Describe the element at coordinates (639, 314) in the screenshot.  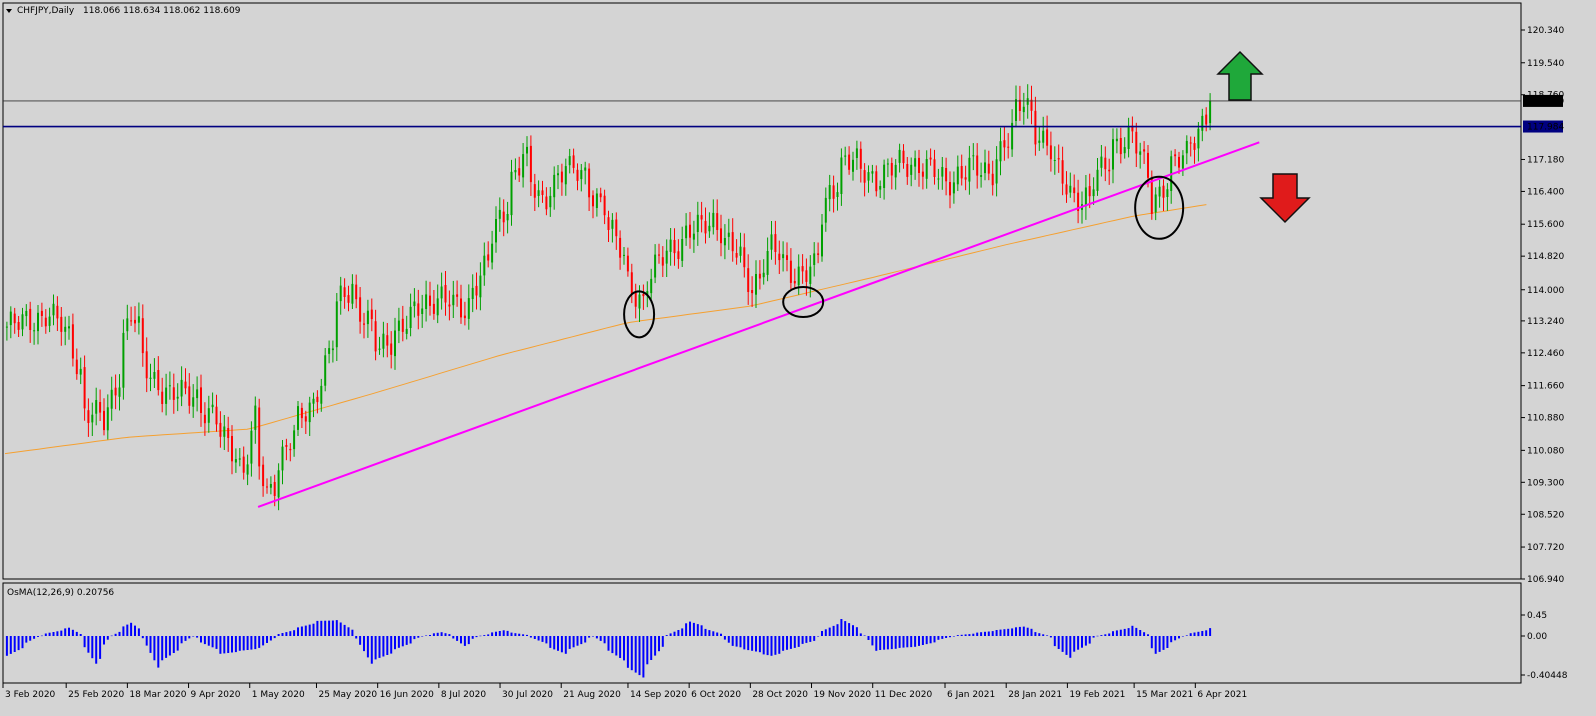
I see `annotation-circle` at that location.